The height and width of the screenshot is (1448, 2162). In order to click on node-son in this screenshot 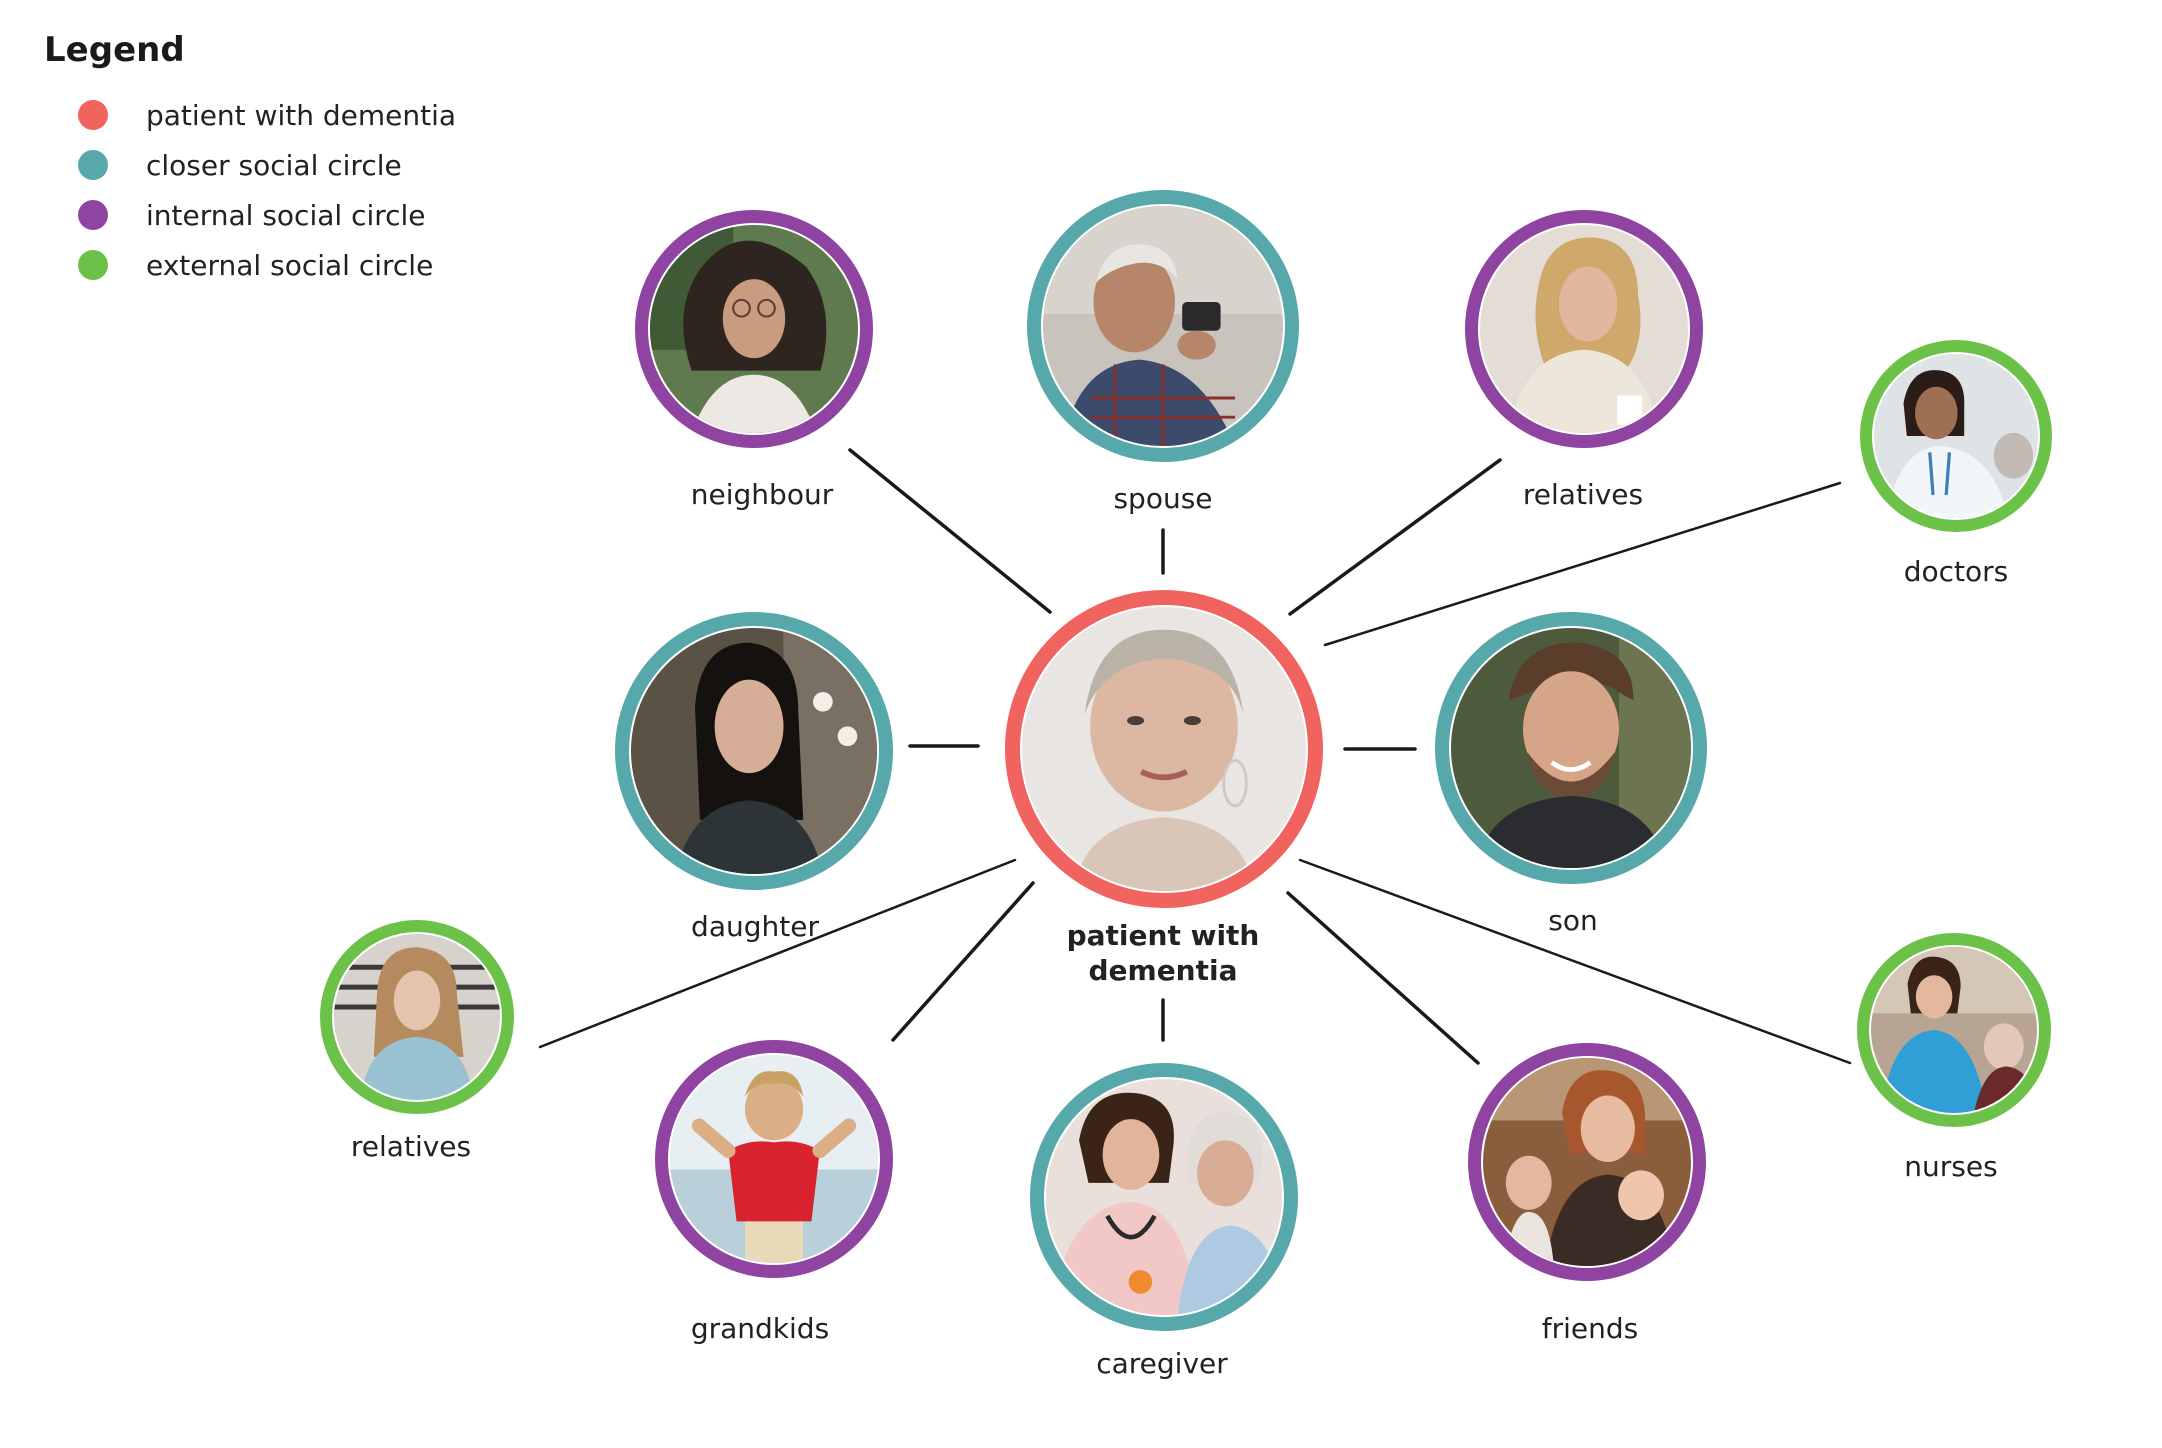, I will do `click(1571, 748)`.